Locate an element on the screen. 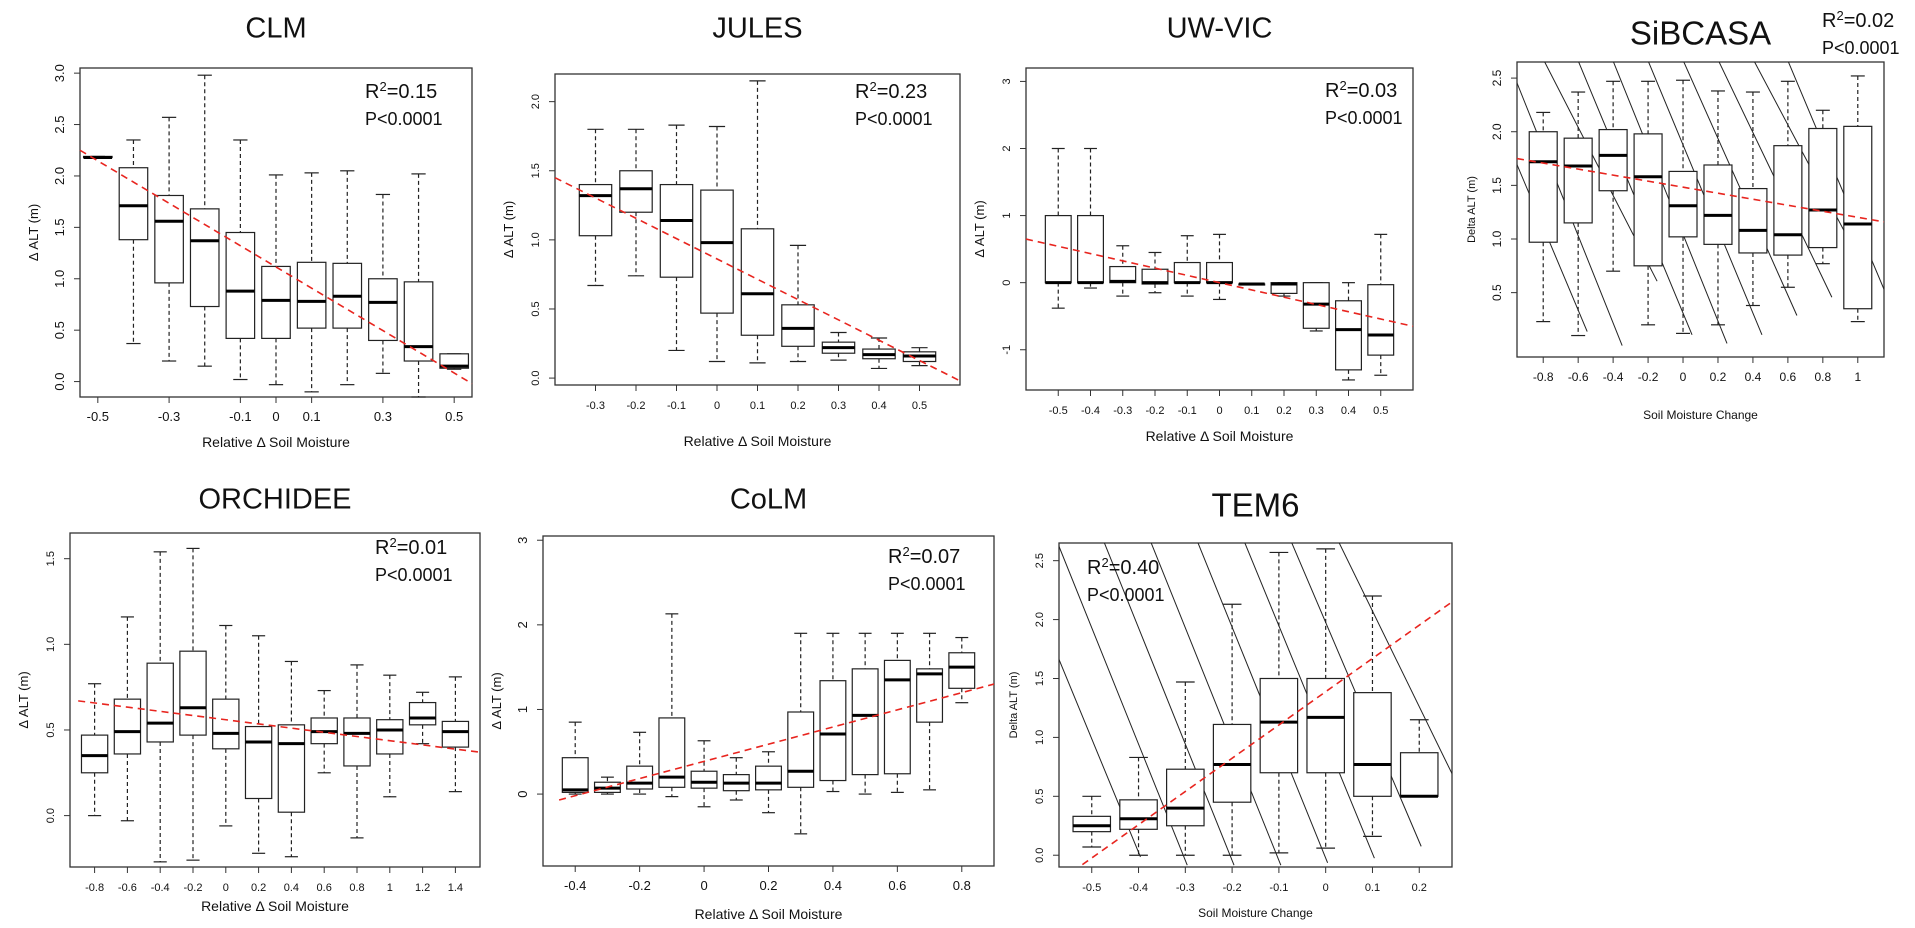 The height and width of the screenshot is (928, 1915). x-tick-label: 1.4 is located at coordinates (455, 888).